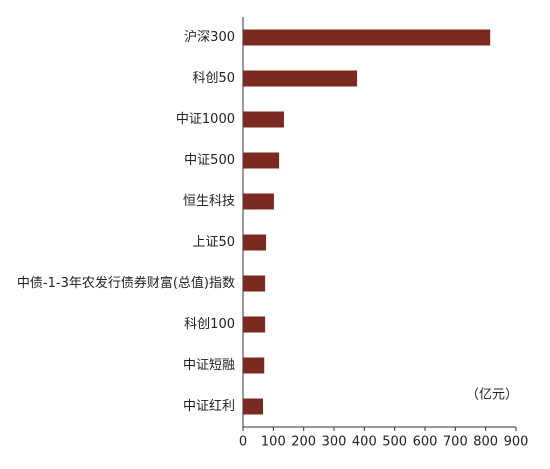 The width and height of the screenshot is (550, 469). Describe the element at coordinates (516, 442) in the screenshot. I see `x-tick-label: 900` at that location.